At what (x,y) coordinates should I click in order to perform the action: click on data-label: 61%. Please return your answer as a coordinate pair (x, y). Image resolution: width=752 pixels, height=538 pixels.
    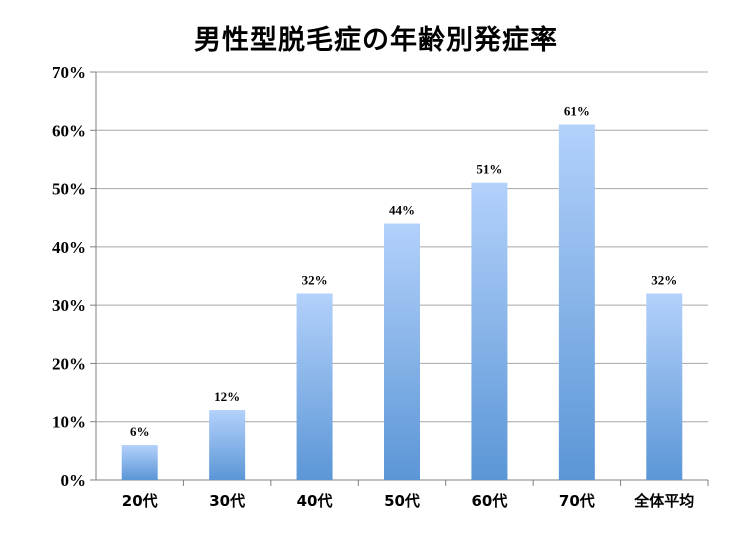
    Looking at the image, I should click on (577, 110).